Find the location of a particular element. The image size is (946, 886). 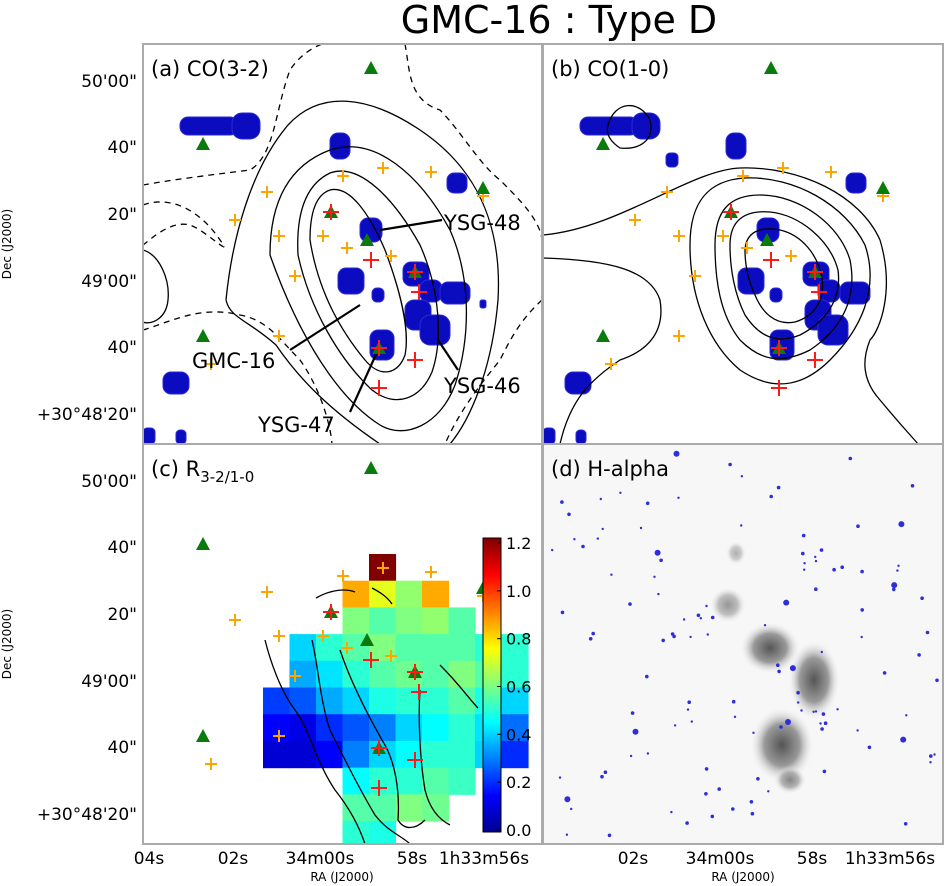

ytick-top-0: 50'00" is located at coordinates (109, 82).